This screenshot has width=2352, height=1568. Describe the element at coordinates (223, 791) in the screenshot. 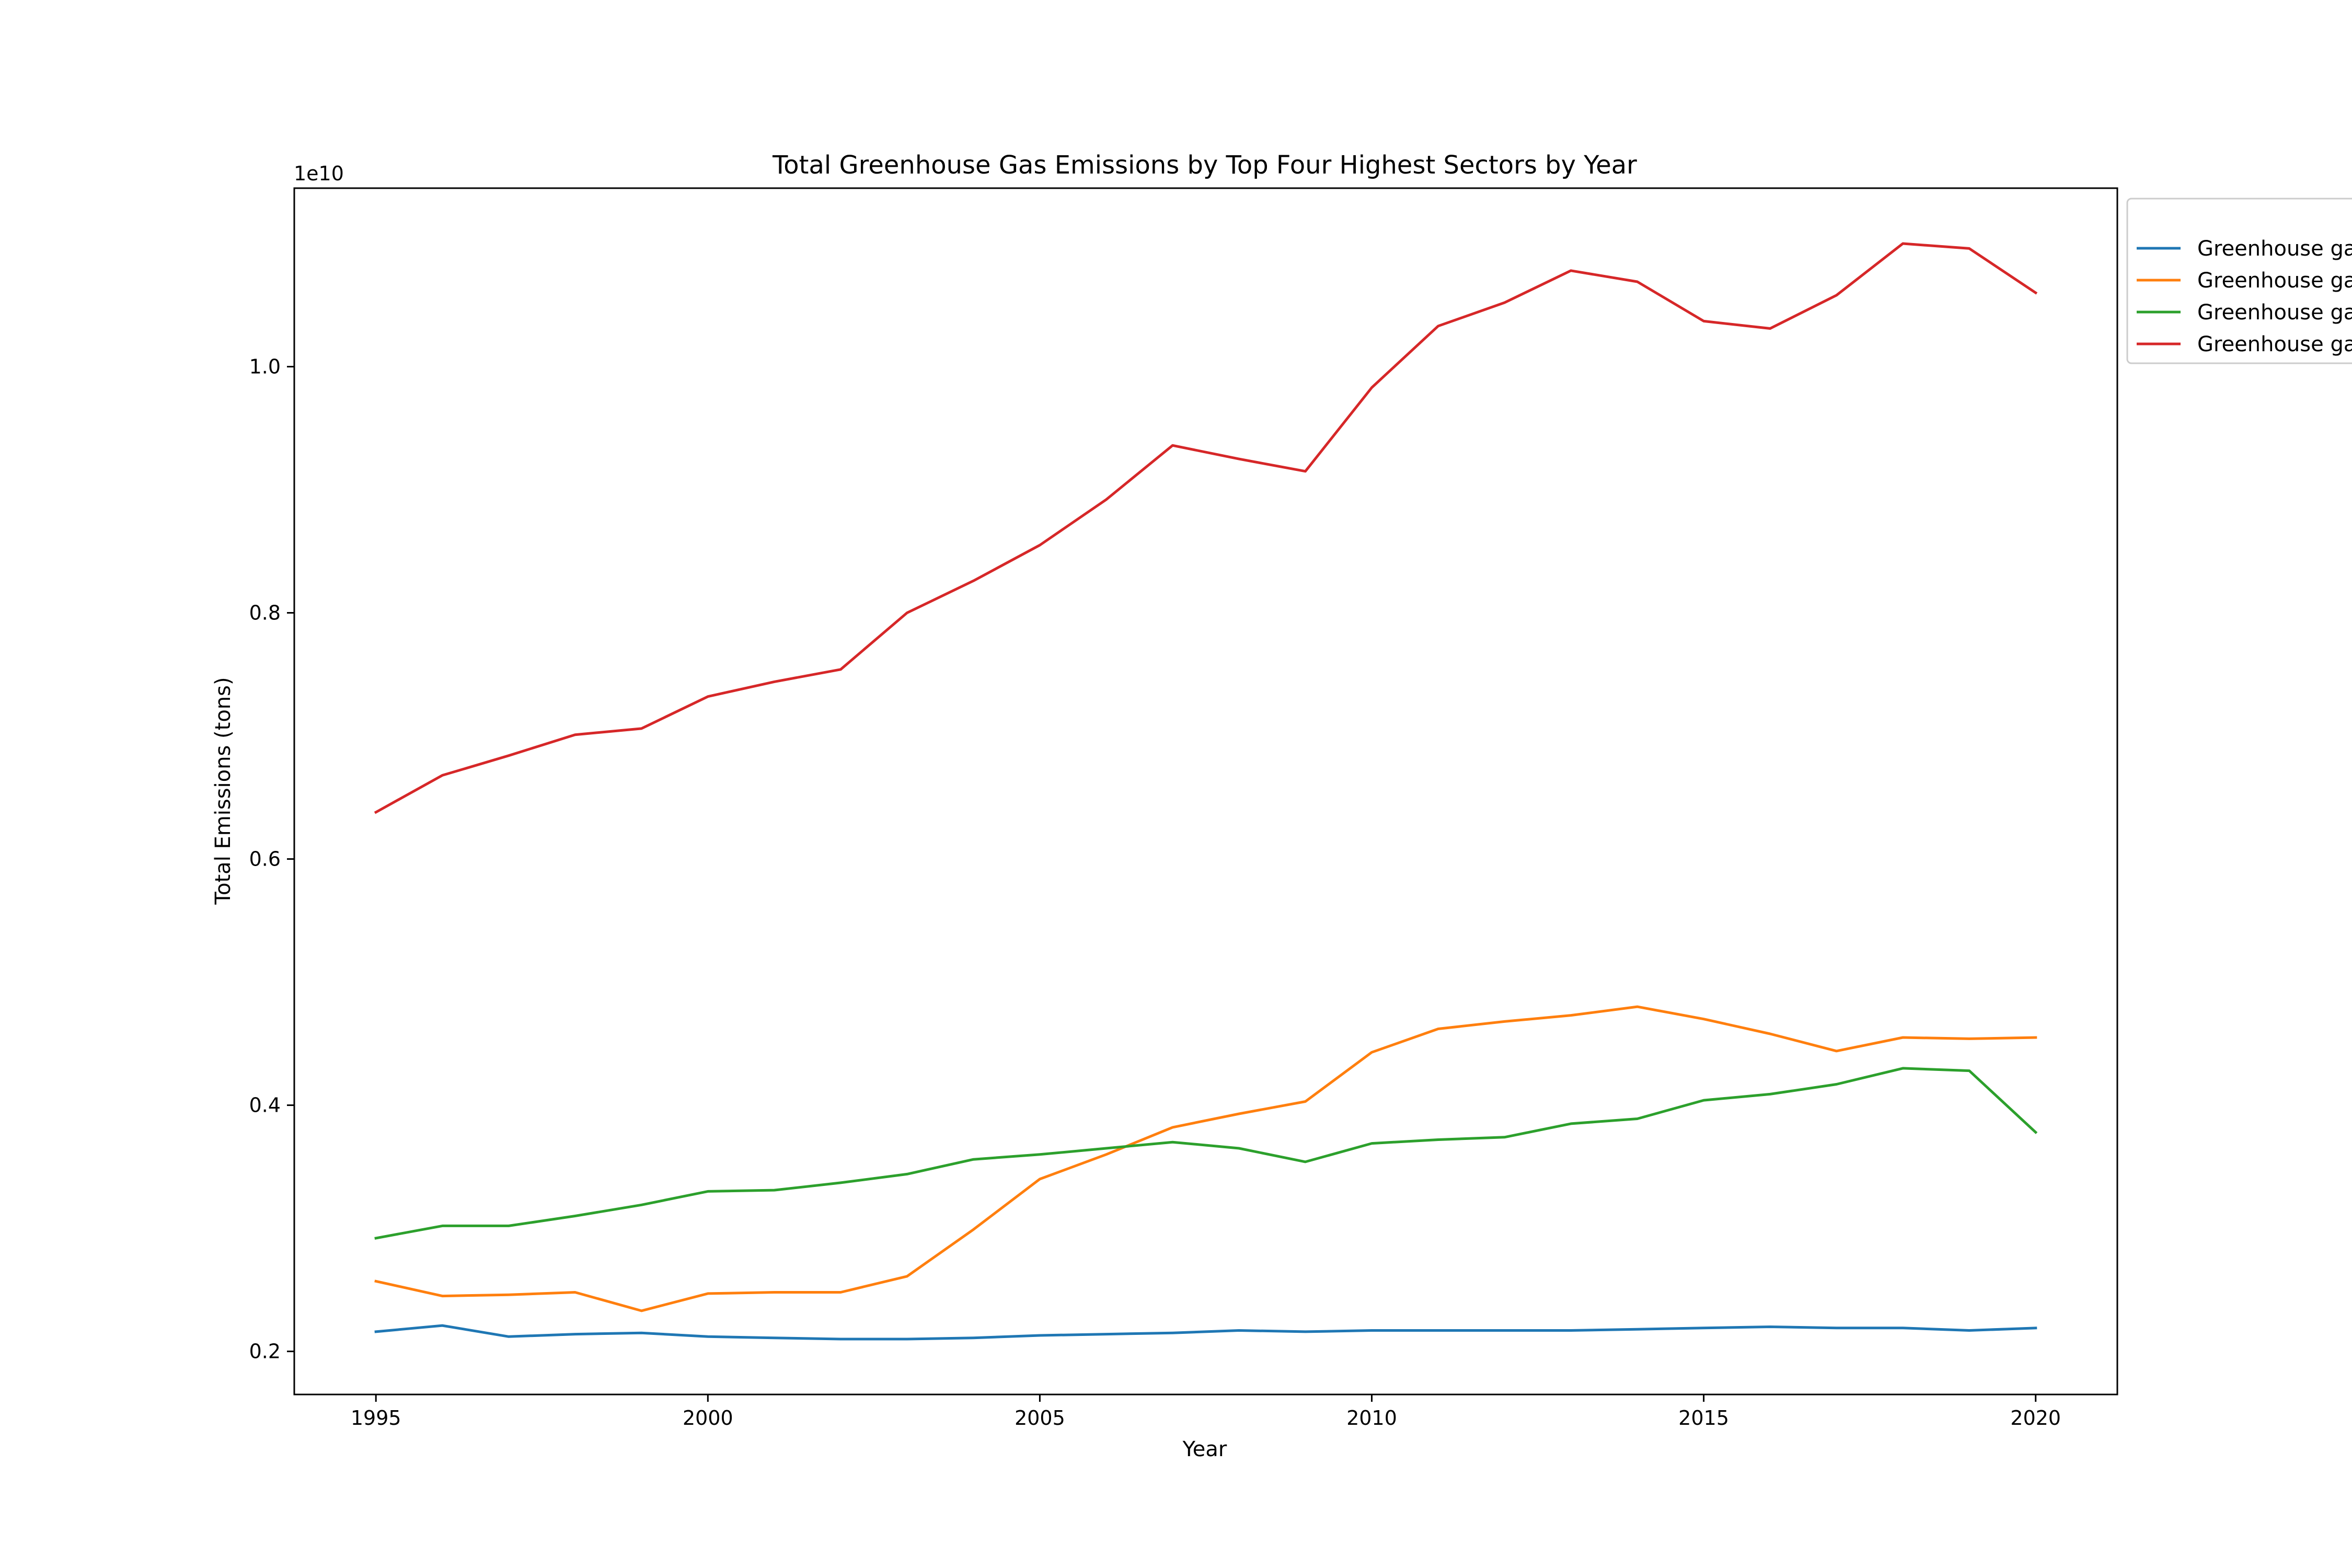

I see `y-axis-label: Total Emissions (tons)` at that location.